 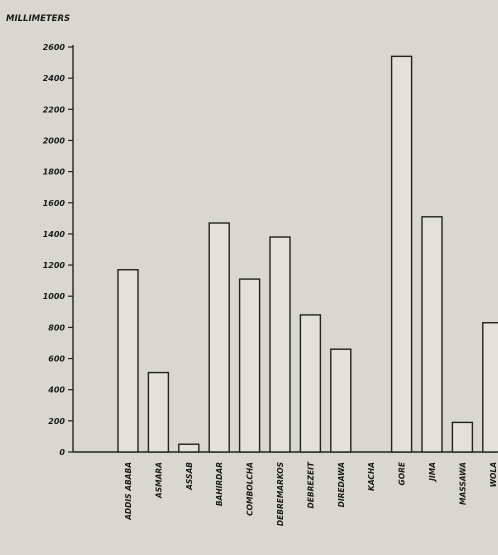 I want to click on x-category-label: ASMARA, so click(x=158, y=480).